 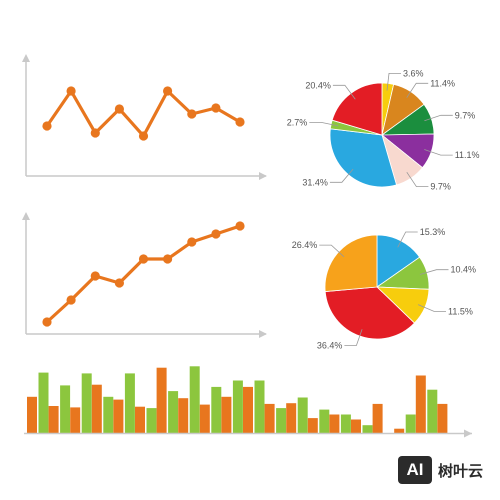 I want to click on slice-label: 2.7%, so click(x=297, y=122).